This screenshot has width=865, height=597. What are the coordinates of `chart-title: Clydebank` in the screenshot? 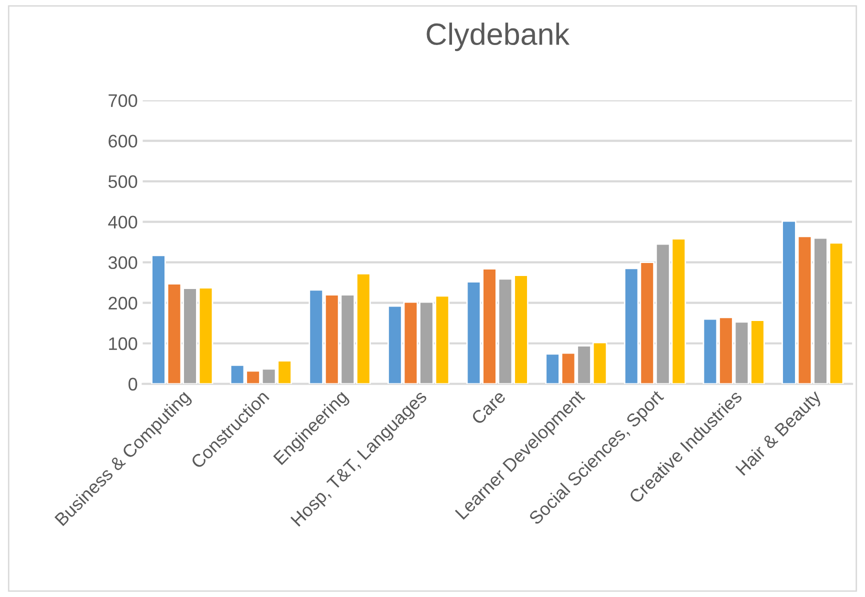 It's located at (498, 37).